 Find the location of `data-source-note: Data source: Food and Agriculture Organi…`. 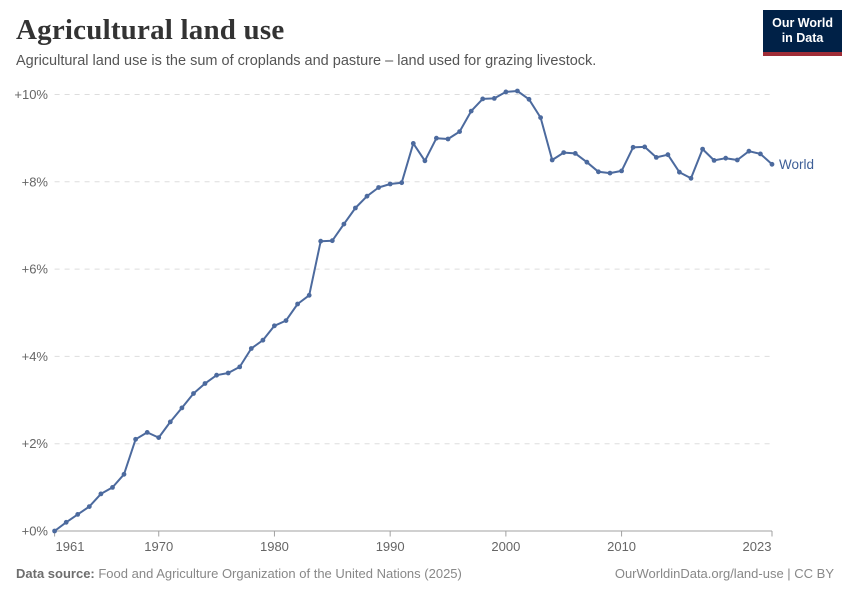

data-source-note: Data source: Food and Agriculture Organi… is located at coordinates (239, 573).